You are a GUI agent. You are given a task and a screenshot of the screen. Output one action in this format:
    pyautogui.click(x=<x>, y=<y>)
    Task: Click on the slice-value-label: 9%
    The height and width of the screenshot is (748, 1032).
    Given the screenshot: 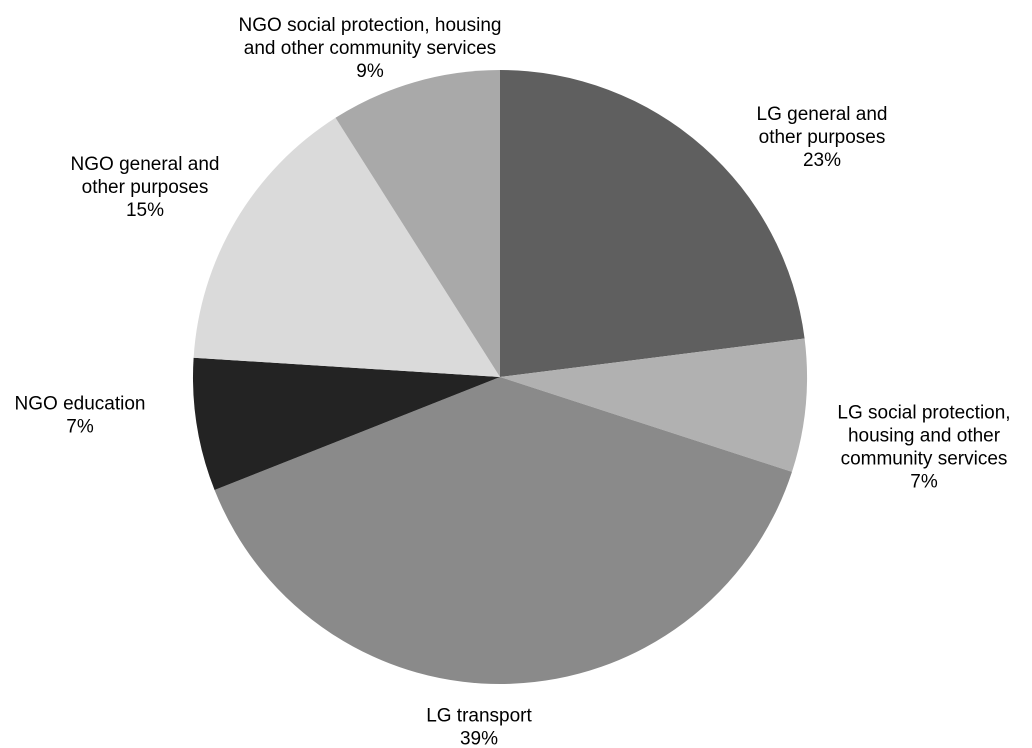 What is the action you would take?
    pyautogui.click(x=370, y=71)
    